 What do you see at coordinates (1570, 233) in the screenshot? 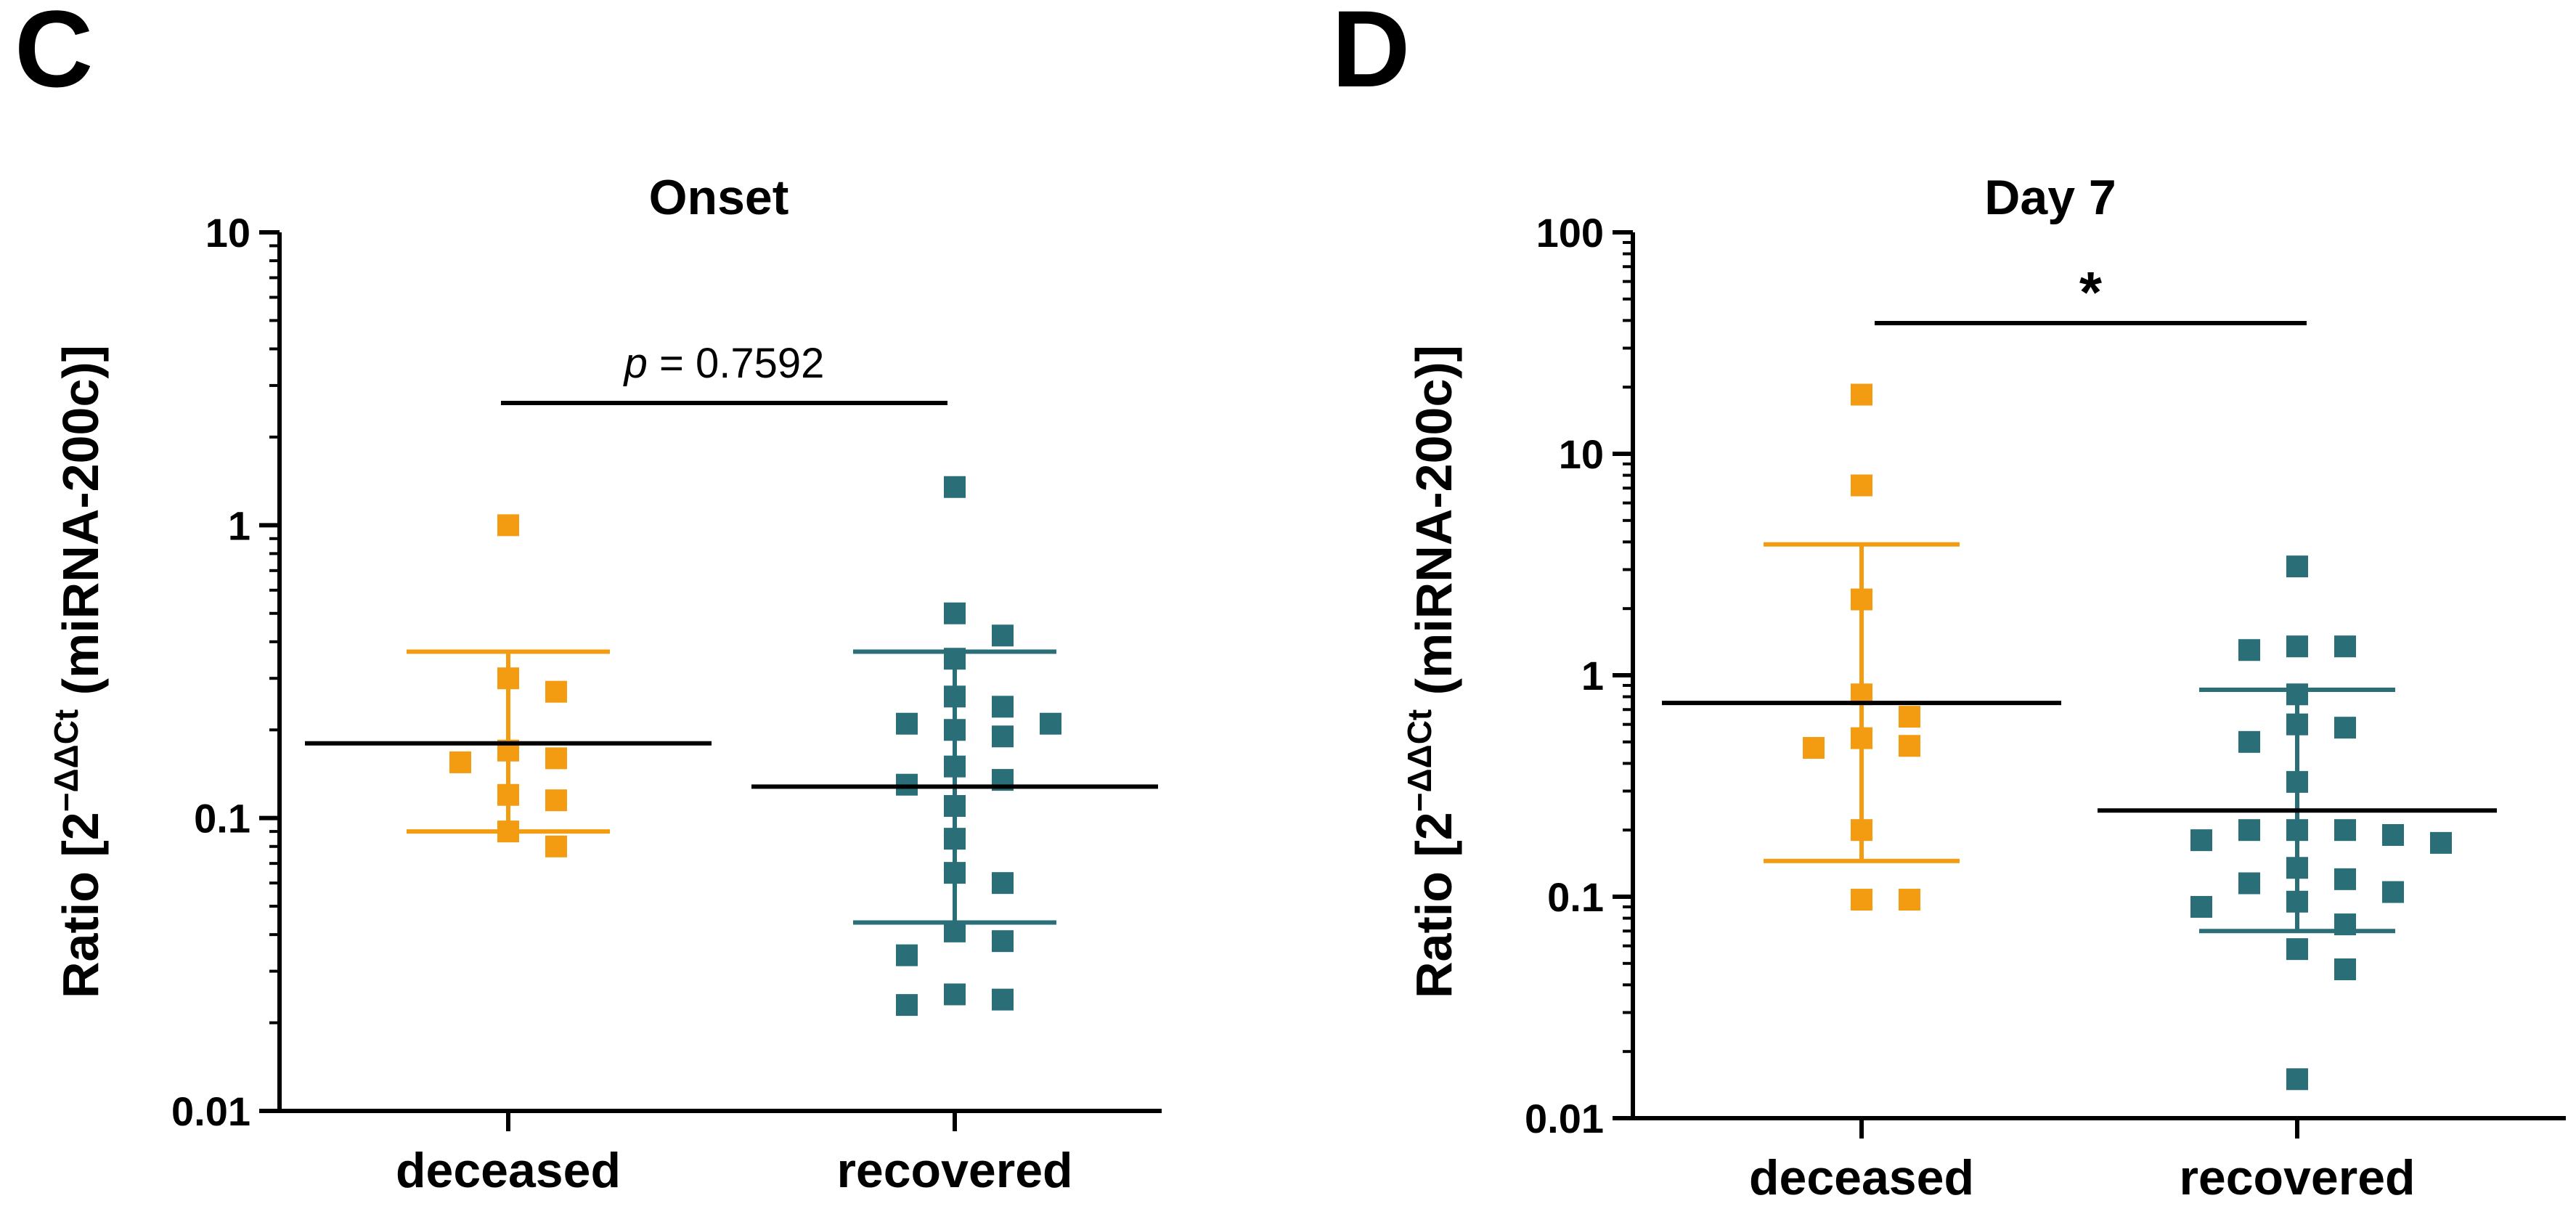
I see `y-tick-label: 100` at bounding box center [1570, 233].